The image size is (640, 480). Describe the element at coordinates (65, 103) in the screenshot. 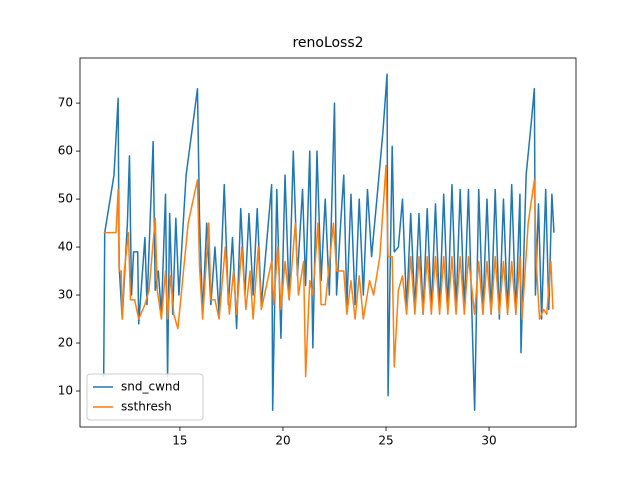

I see `y-tick-label: 70` at that location.